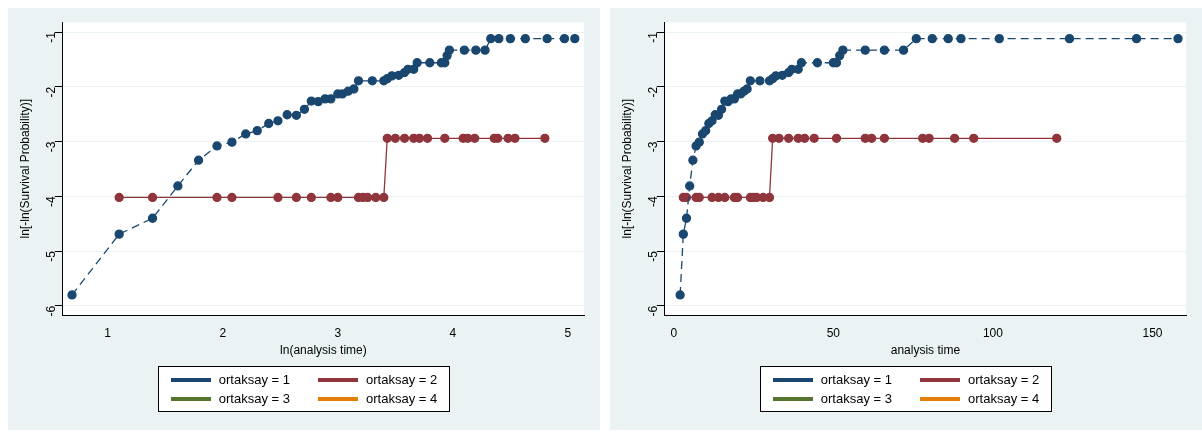 The height and width of the screenshot is (432, 1202). What do you see at coordinates (223, 332) in the screenshot?
I see `x-tick-label: 2` at bounding box center [223, 332].